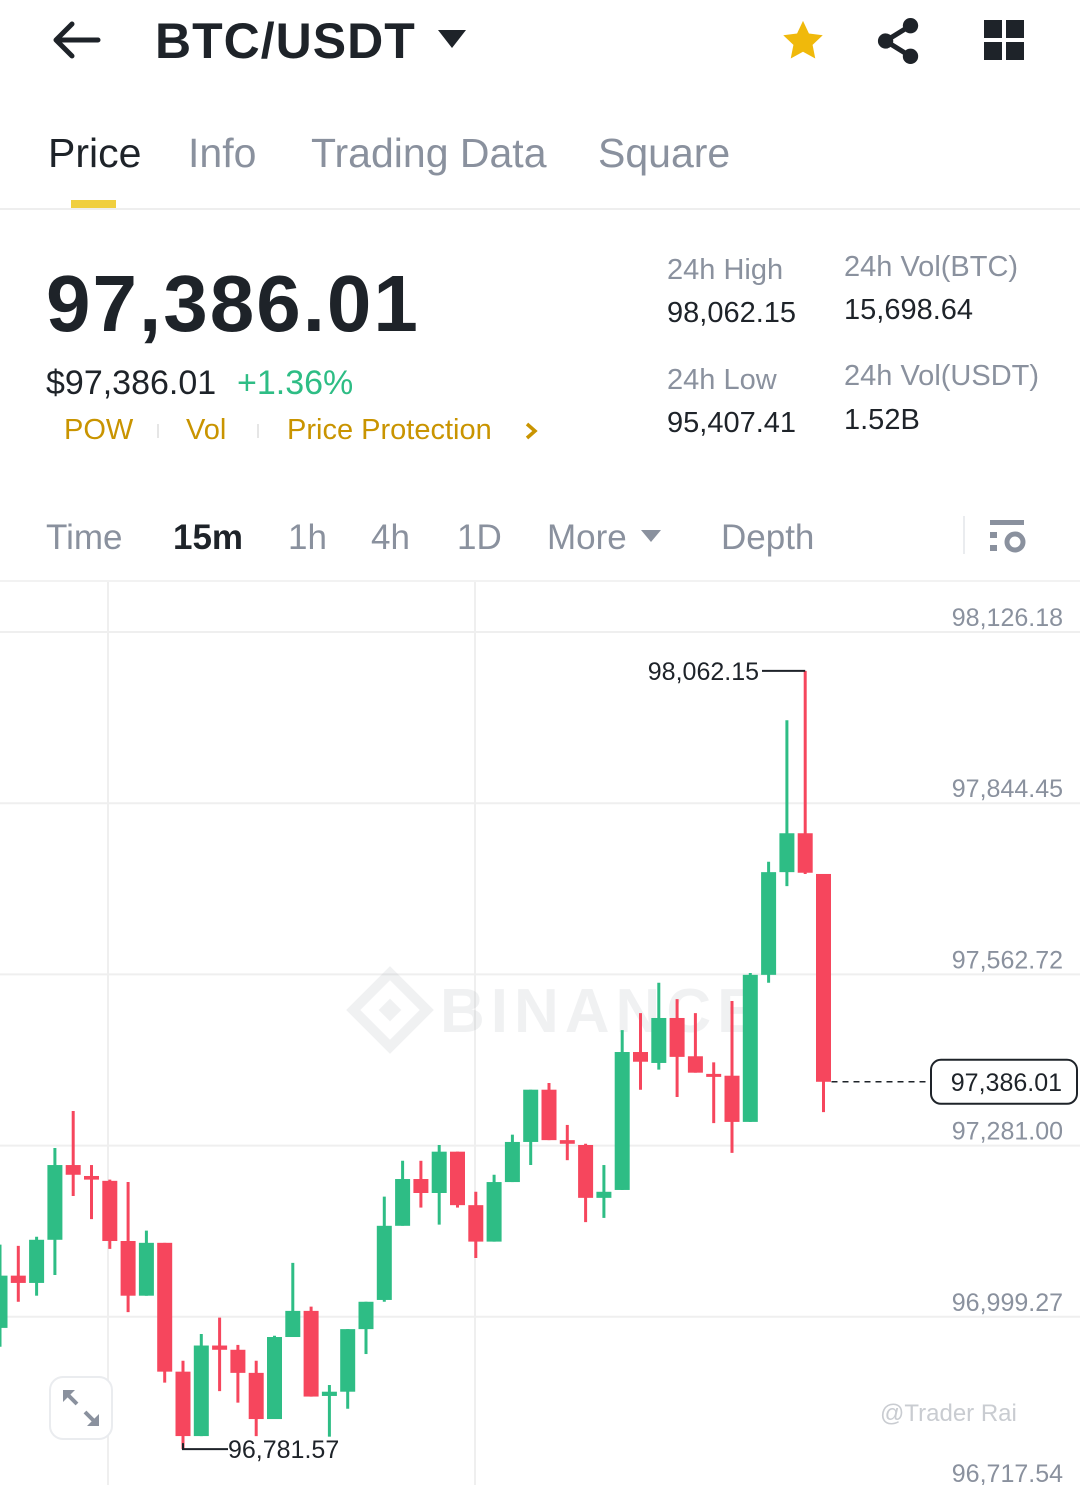 Image resolution: width=1080 pixels, height=1485 pixels. Describe the element at coordinates (208, 537) in the screenshot. I see `interval-15m: 15m` at that location.